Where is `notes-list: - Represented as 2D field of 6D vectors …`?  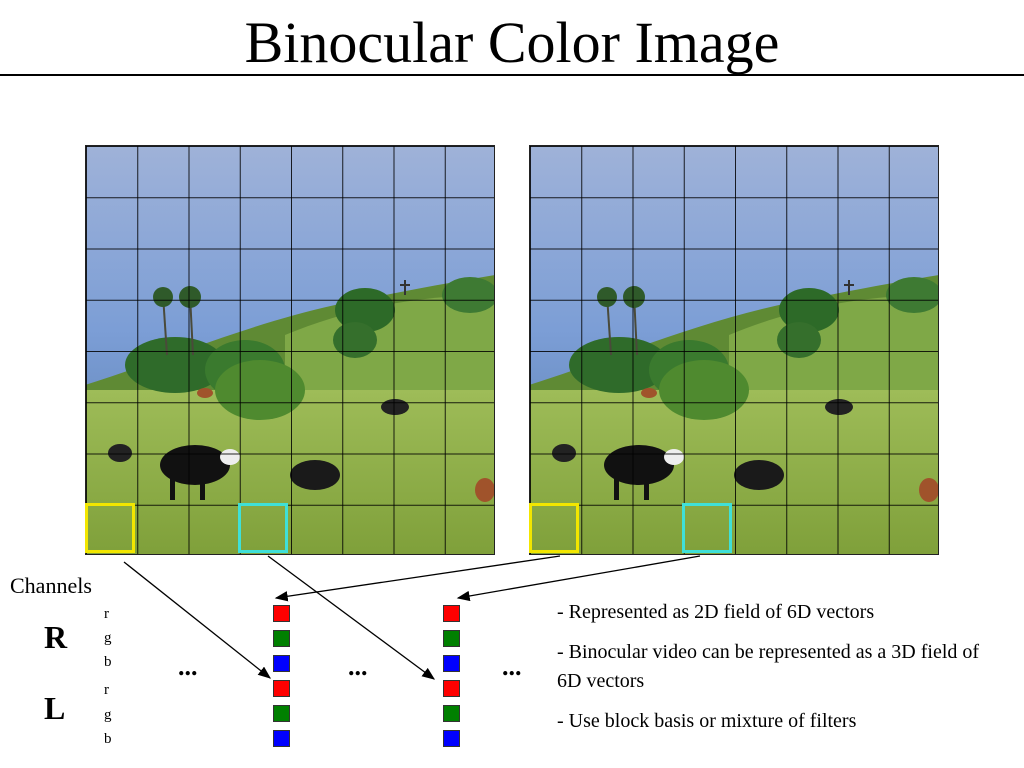
notes-list: - Represented as 2D field of 6D vectors … is located at coordinates (777, 672).